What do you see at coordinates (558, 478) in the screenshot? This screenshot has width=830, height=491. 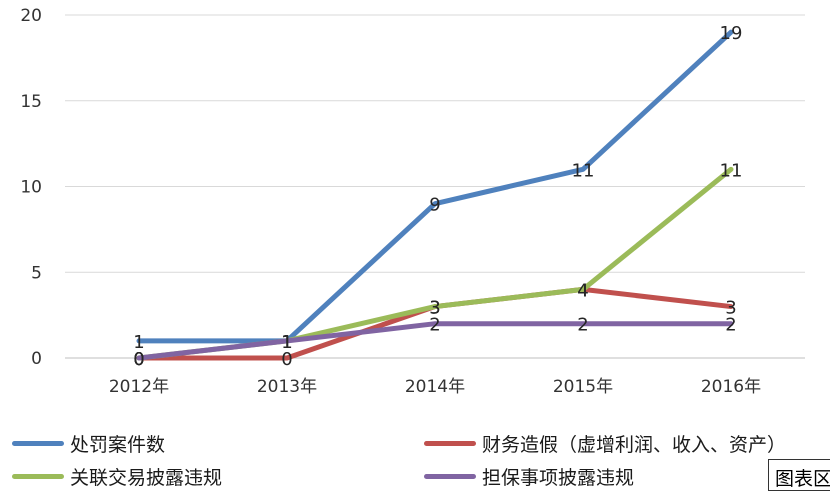 I see `legend-label-guarantee: 担保事项披露违规` at bounding box center [558, 478].